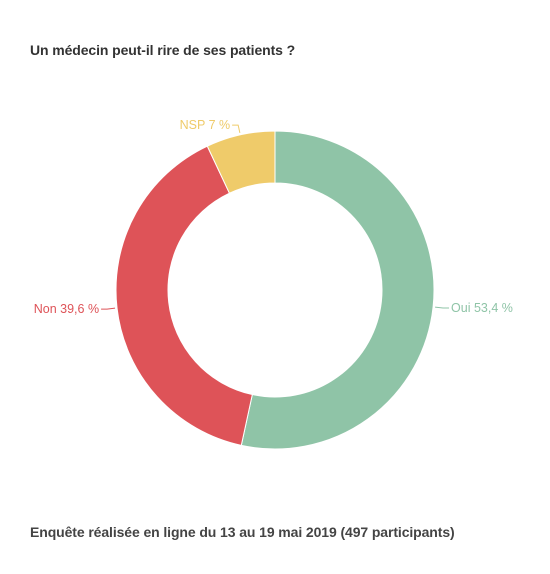  What do you see at coordinates (205, 125) in the screenshot?
I see `slice-label-nsp: NSP 7 %` at bounding box center [205, 125].